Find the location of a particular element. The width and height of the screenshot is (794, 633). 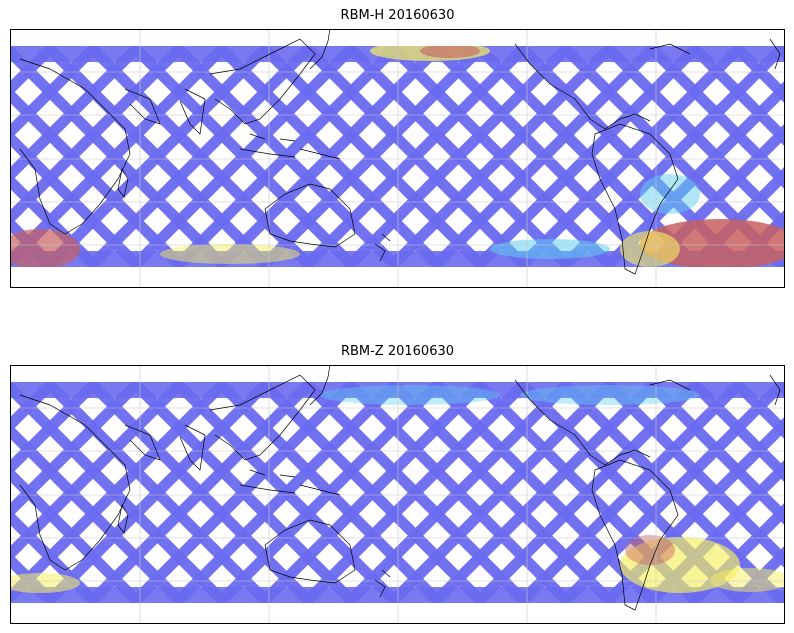

swath-north-edge is located at coordinates (397, 390).